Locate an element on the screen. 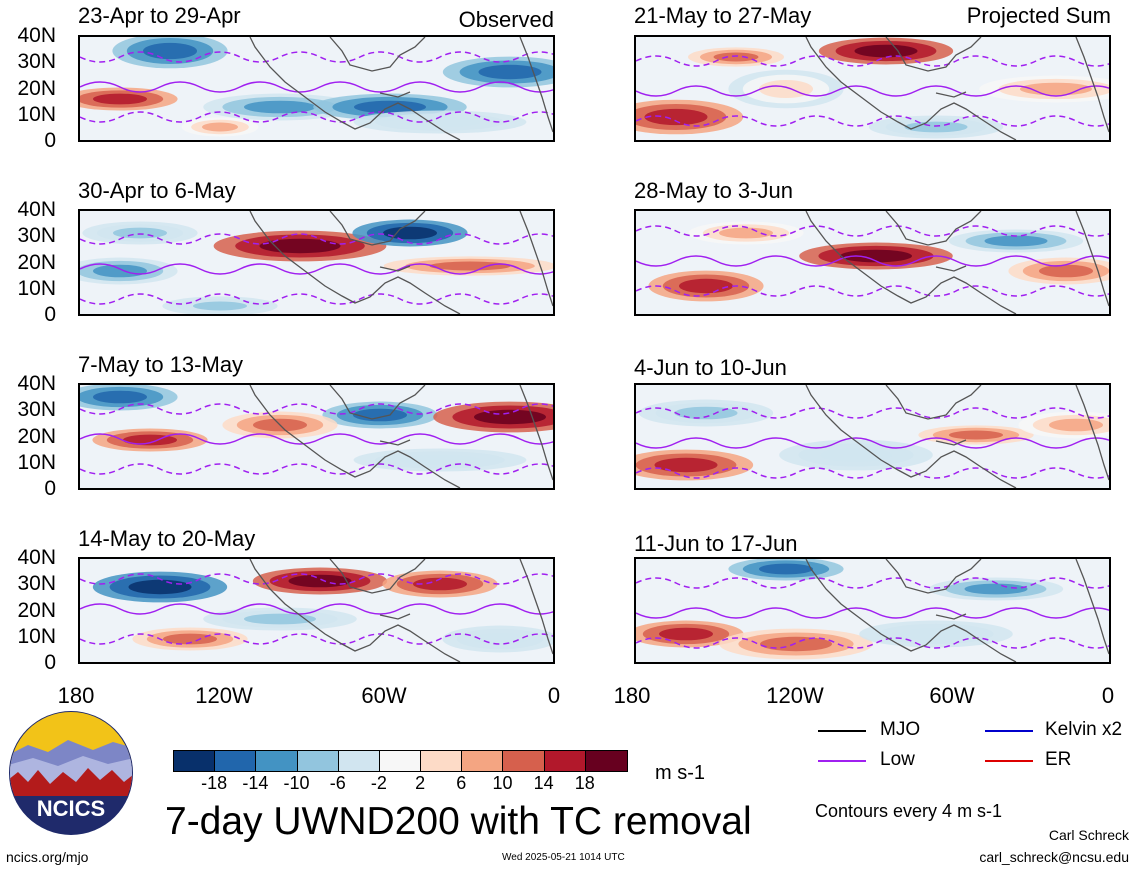 The image size is (1135, 871). footer-site: ncics.org/mjo is located at coordinates (47, 857).